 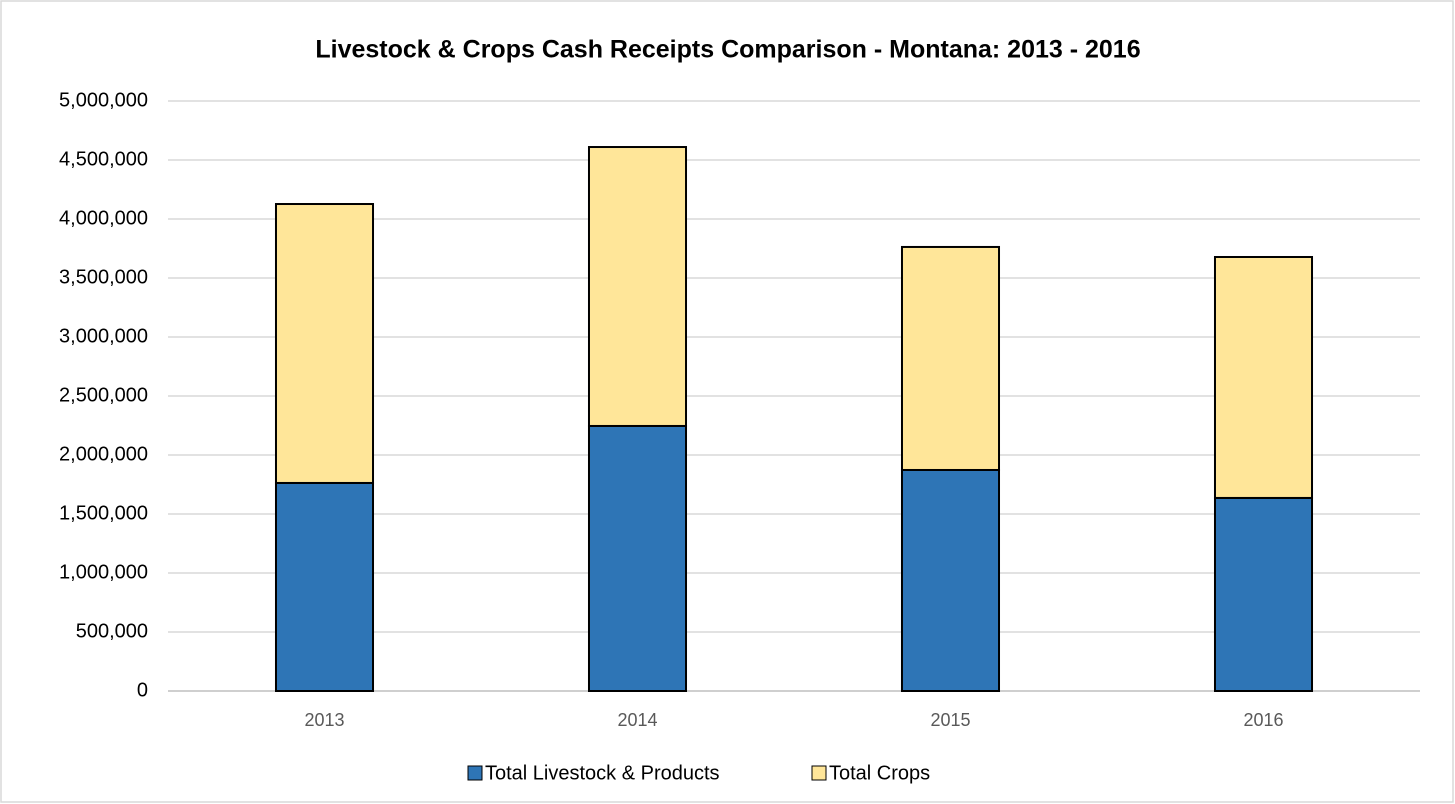 What do you see at coordinates (637, 720) in the screenshot?
I see `x-tick-label: 2014` at bounding box center [637, 720].